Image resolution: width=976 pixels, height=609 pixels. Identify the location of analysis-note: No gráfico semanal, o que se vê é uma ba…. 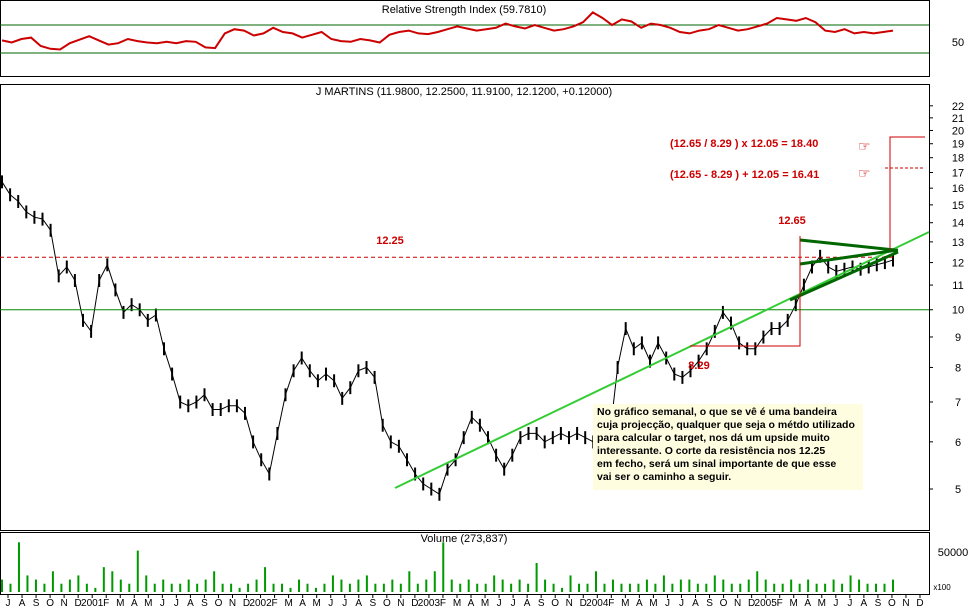
(728, 447).